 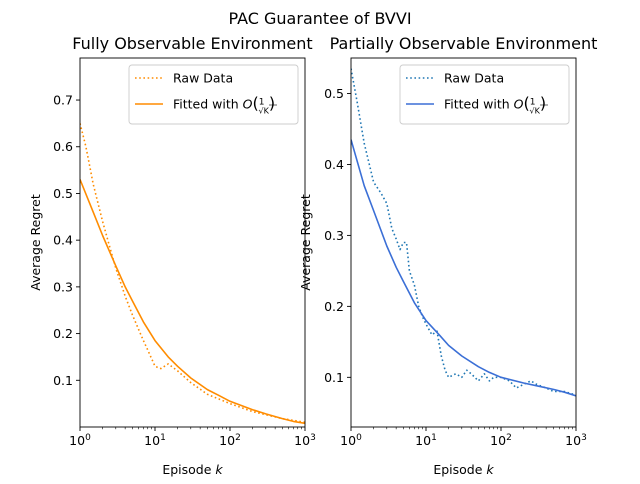 What do you see at coordinates (464, 43) in the screenshot?
I see `chart-title: Partially Observable Environment` at bounding box center [464, 43].